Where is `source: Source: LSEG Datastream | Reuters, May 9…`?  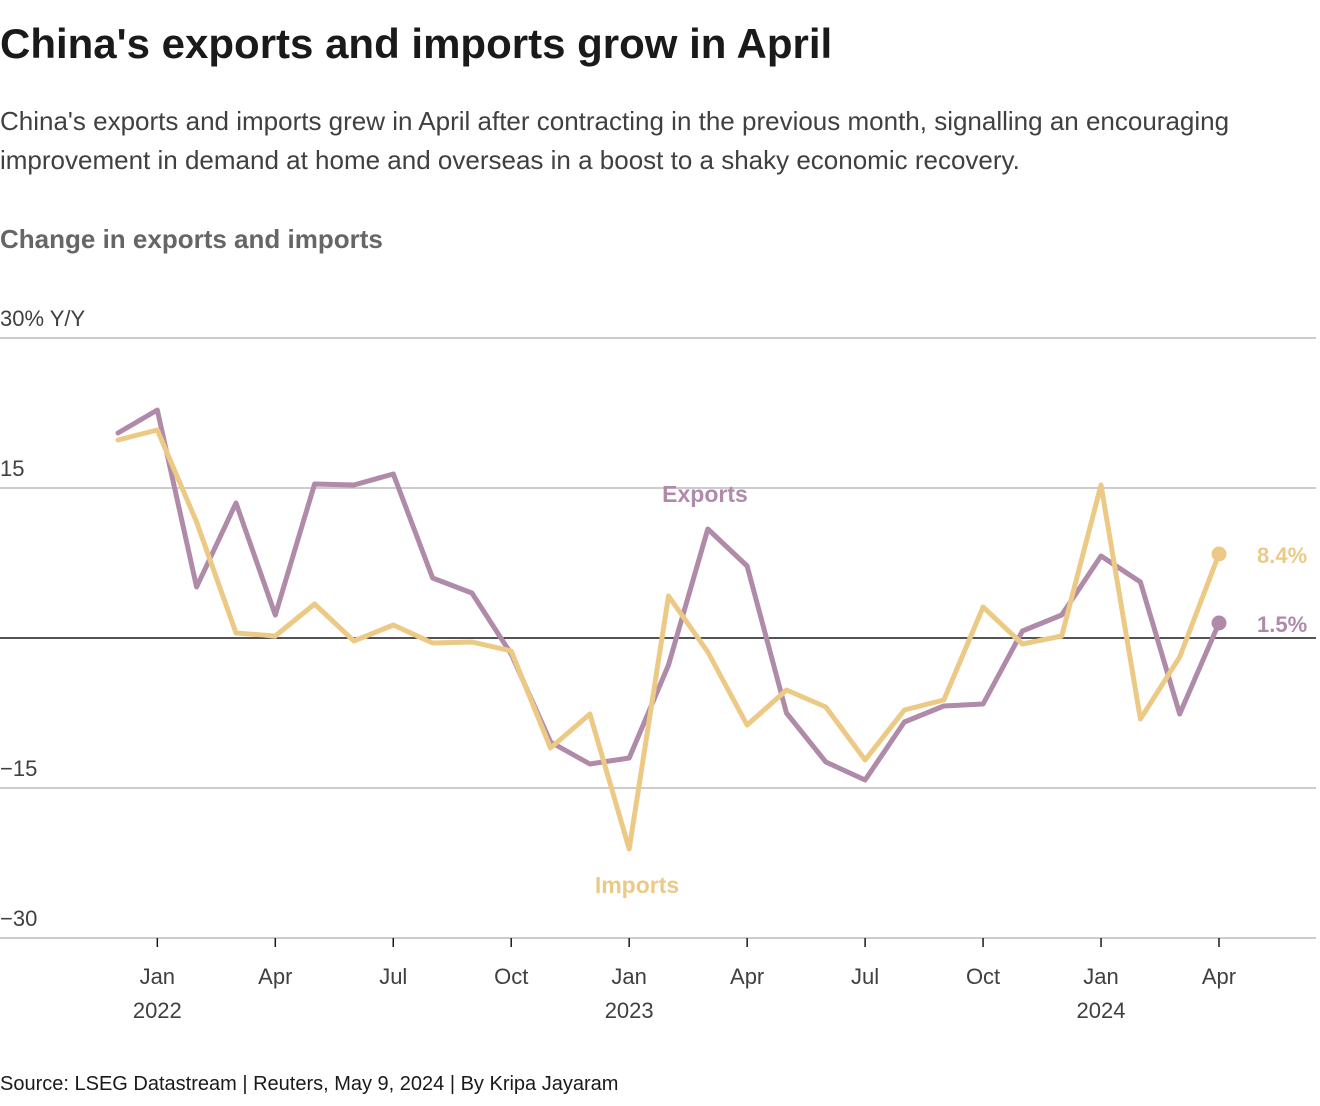 source: Source: LSEG Datastream | Reuters, May 9… is located at coordinates (309, 1084).